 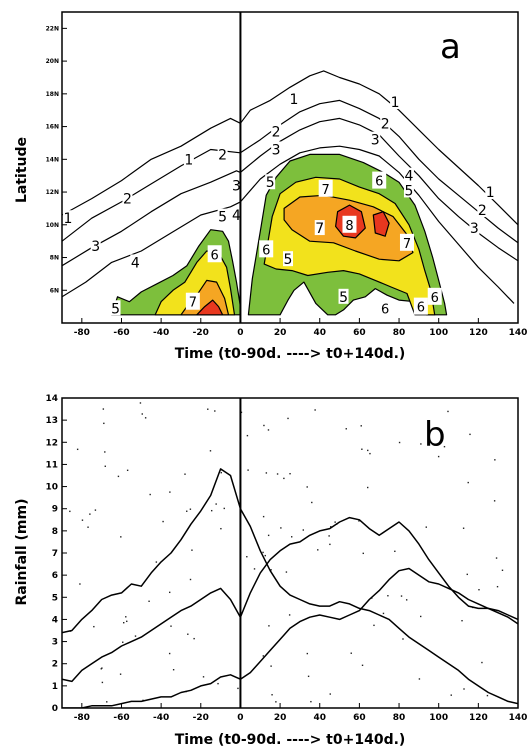 I want to click on x-tick-label-b: 20, so click(x=280, y=718).